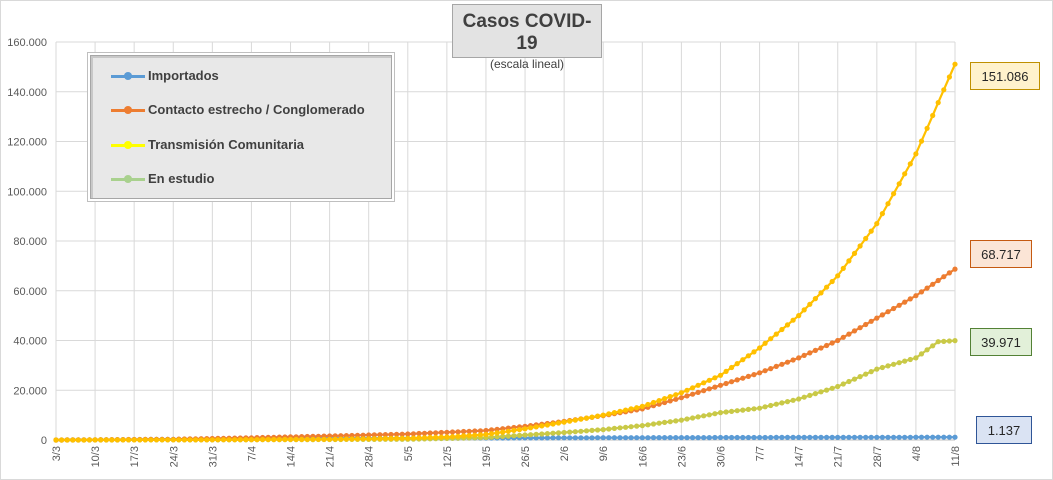  Describe the element at coordinates (181, 178) in the screenshot. I see `legend-label-en-estudio: En estudio` at that location.